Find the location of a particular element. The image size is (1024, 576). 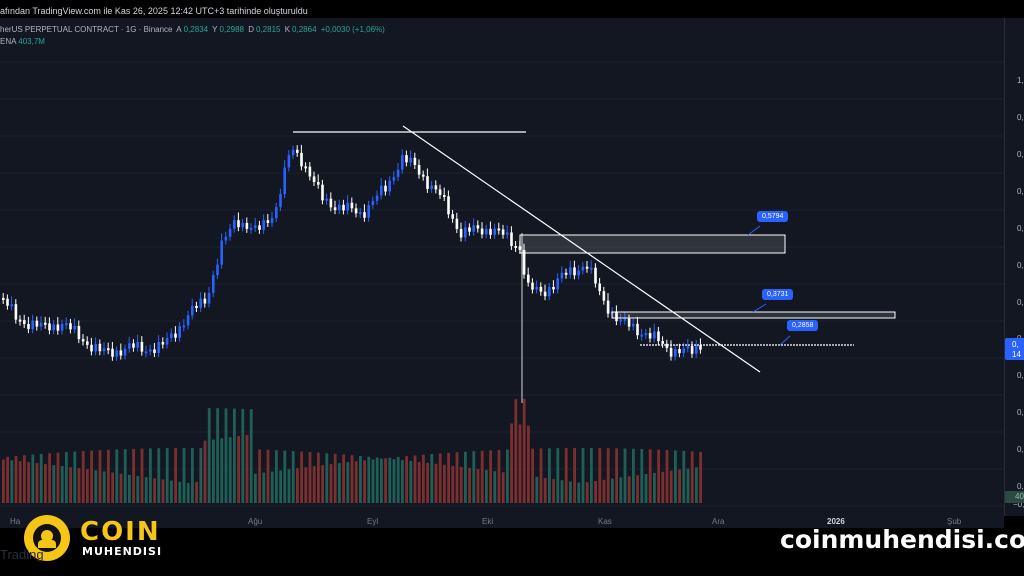

level-box is located at coordinates (753, 315).